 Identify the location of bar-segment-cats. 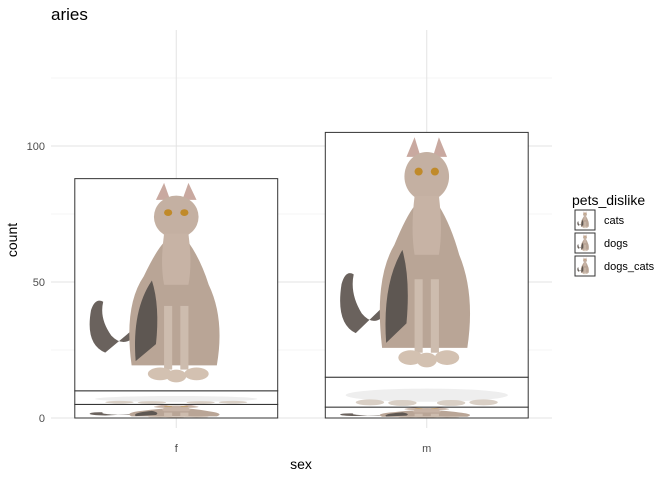
(176, 285).